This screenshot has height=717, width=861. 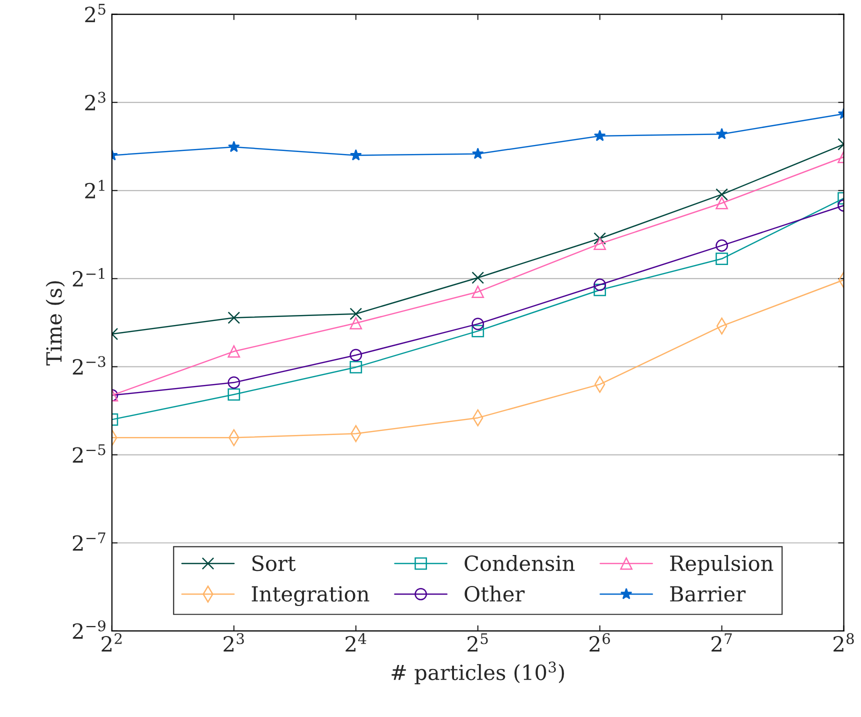 What do you see at coordinates (89, 365) in the screenshot?
I see `y-tick-label: 2$^{−3}$` at bounding box center [89, 365].